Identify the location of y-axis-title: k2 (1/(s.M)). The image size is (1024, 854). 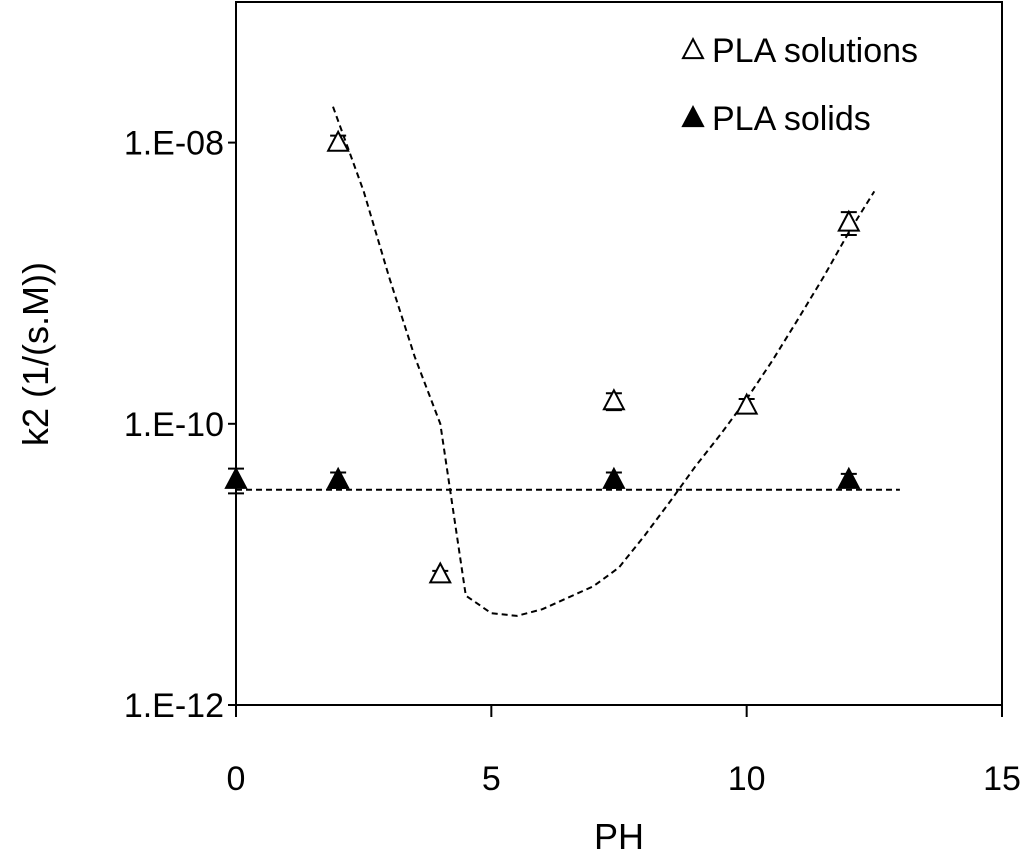
(35, 354).